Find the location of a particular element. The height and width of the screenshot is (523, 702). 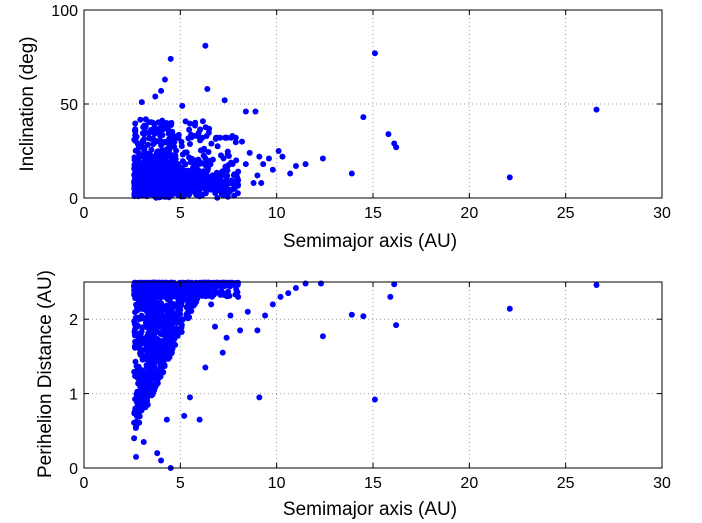

x-tick-label: 10 is located at coordinates (277, 213).